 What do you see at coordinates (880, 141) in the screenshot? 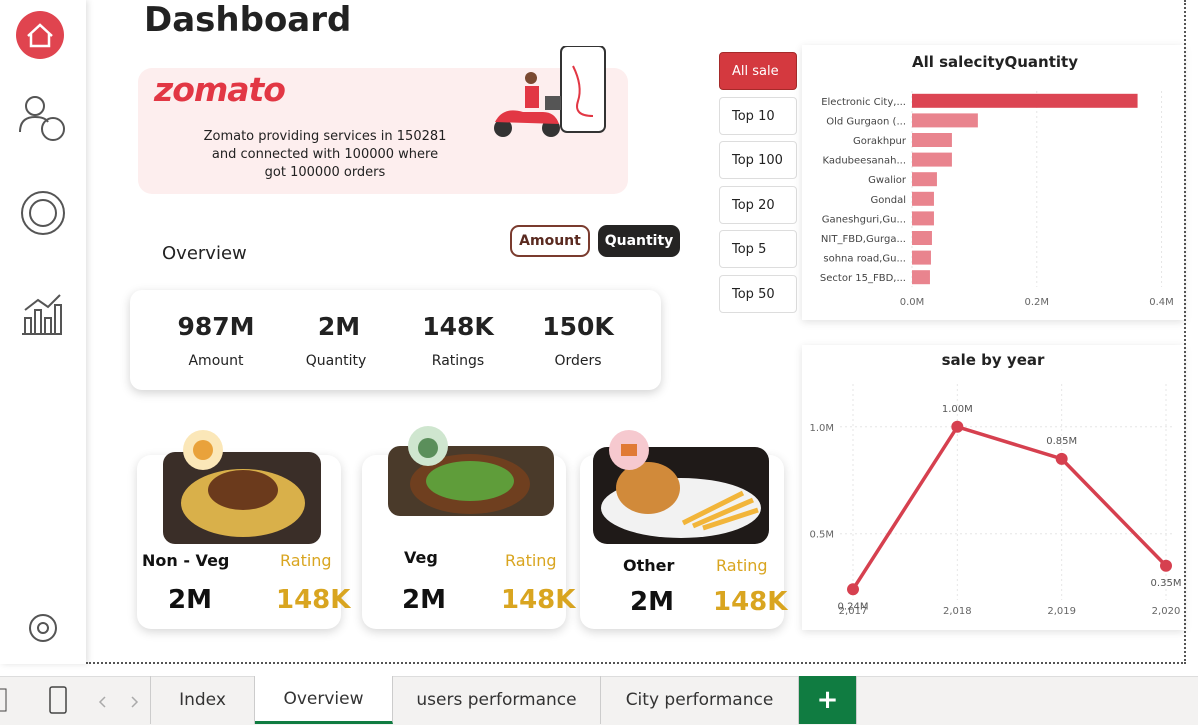
I see `y-tick-label: Gorakhpur` at bounding box center [880, 141].